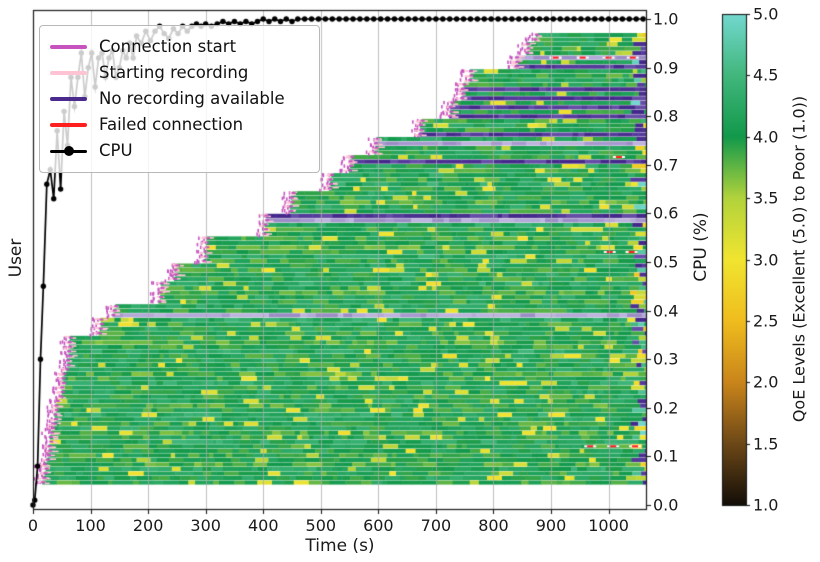 Image resolution: width=820 pixels, height=562 pixels. Describe the element at coordinates (766, 382) in the screenshot. I see `colorbar-tick-label: 2.0` at that location.